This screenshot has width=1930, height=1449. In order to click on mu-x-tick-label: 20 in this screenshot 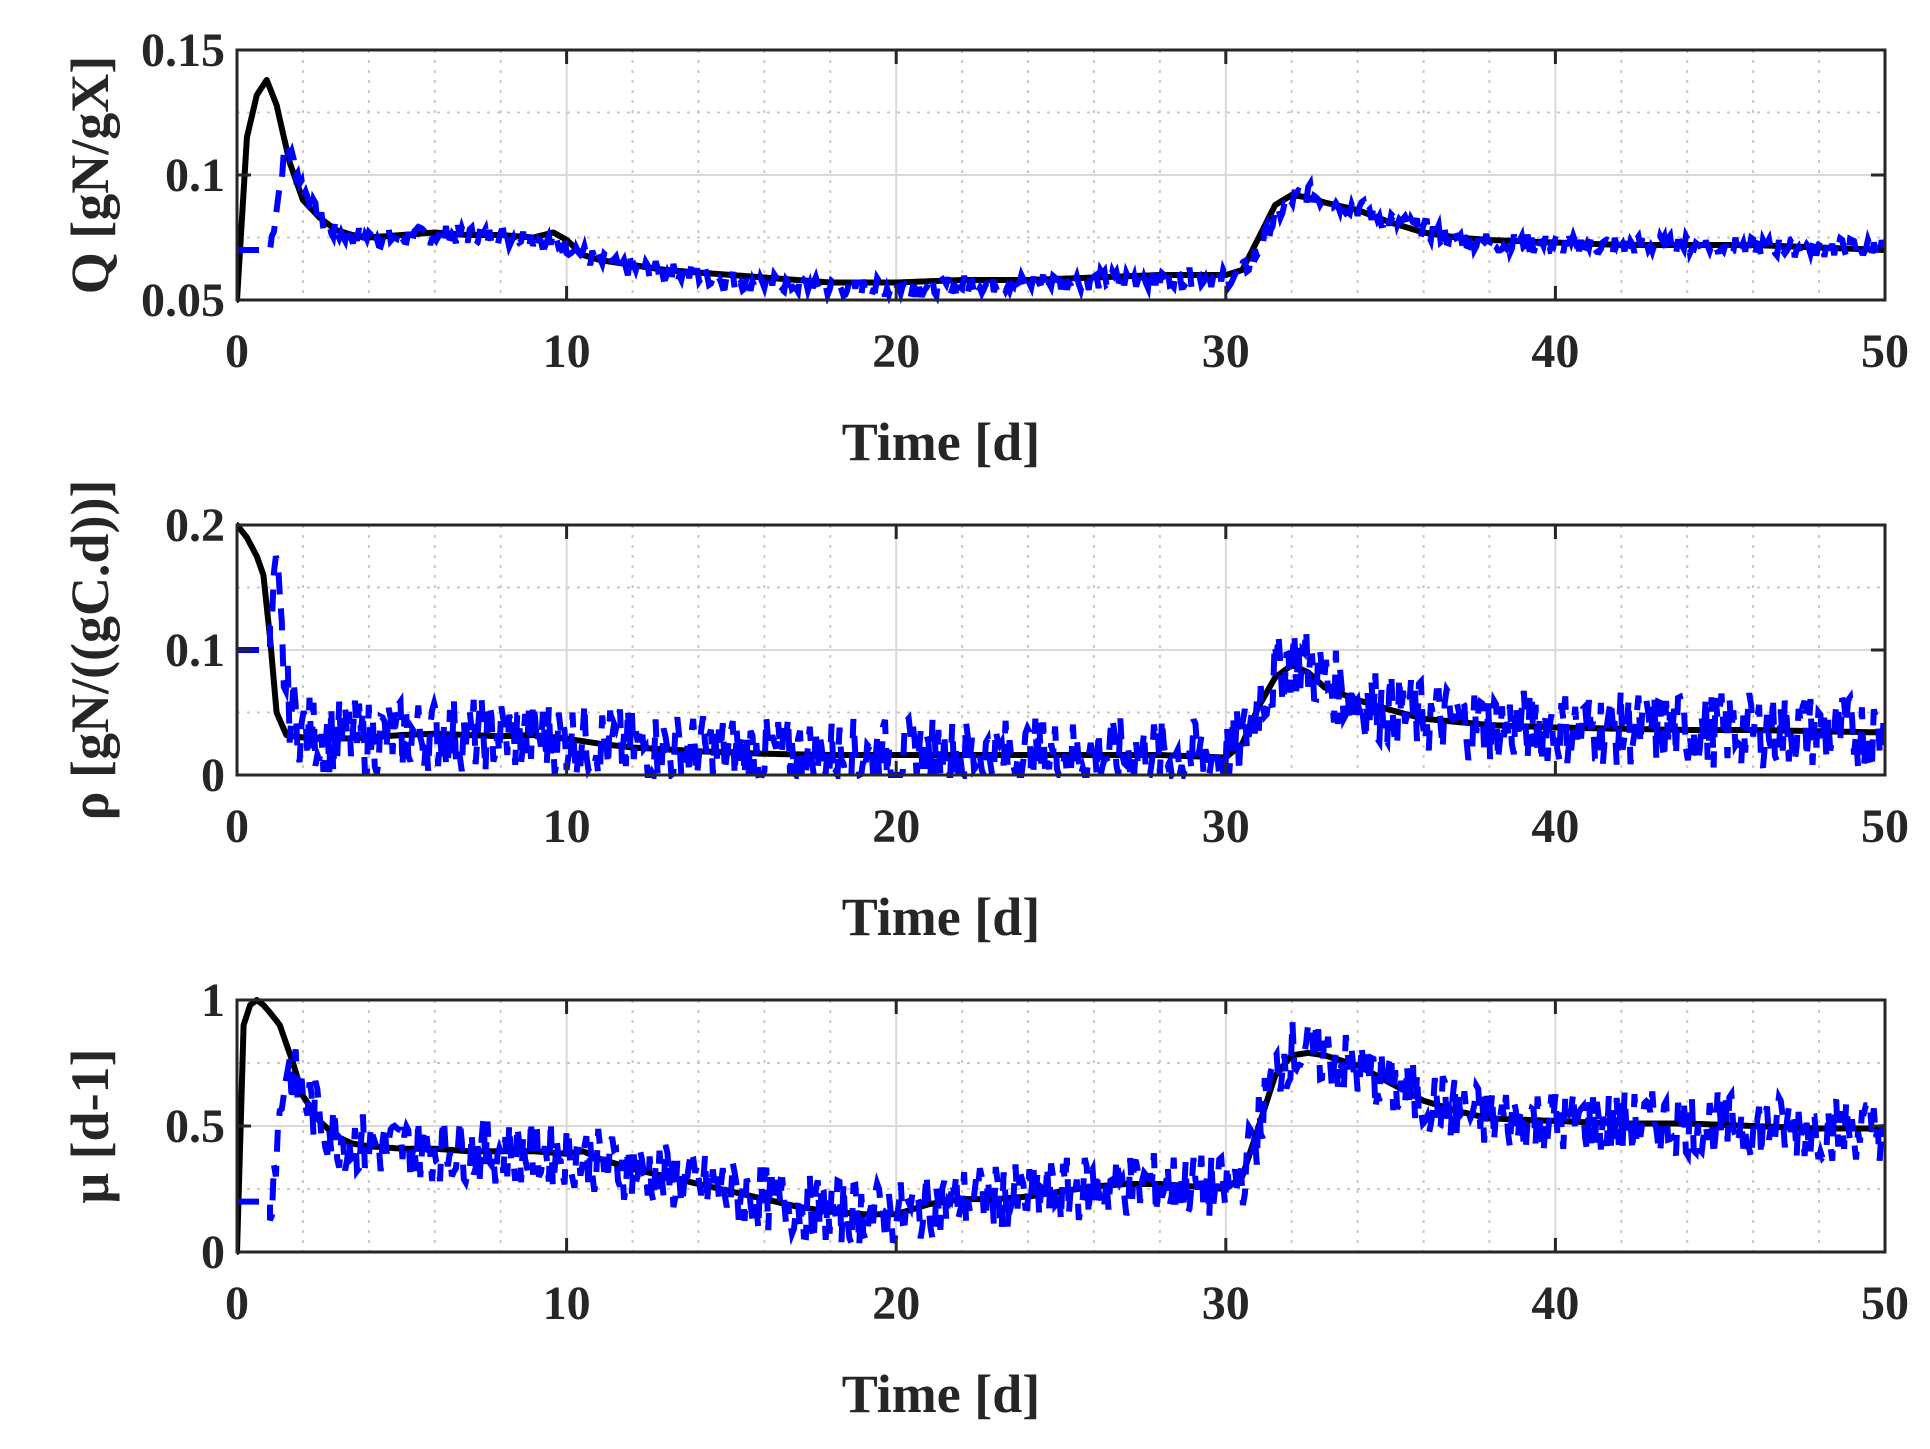, I will do `click(896, 1303)`.